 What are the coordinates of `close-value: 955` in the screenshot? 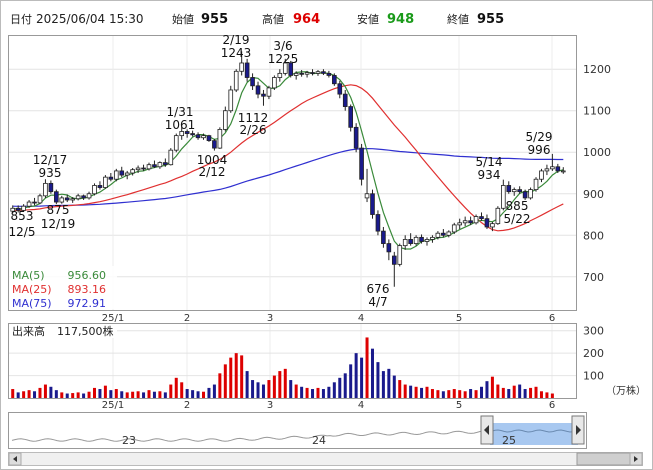 It's located at (490, 19).